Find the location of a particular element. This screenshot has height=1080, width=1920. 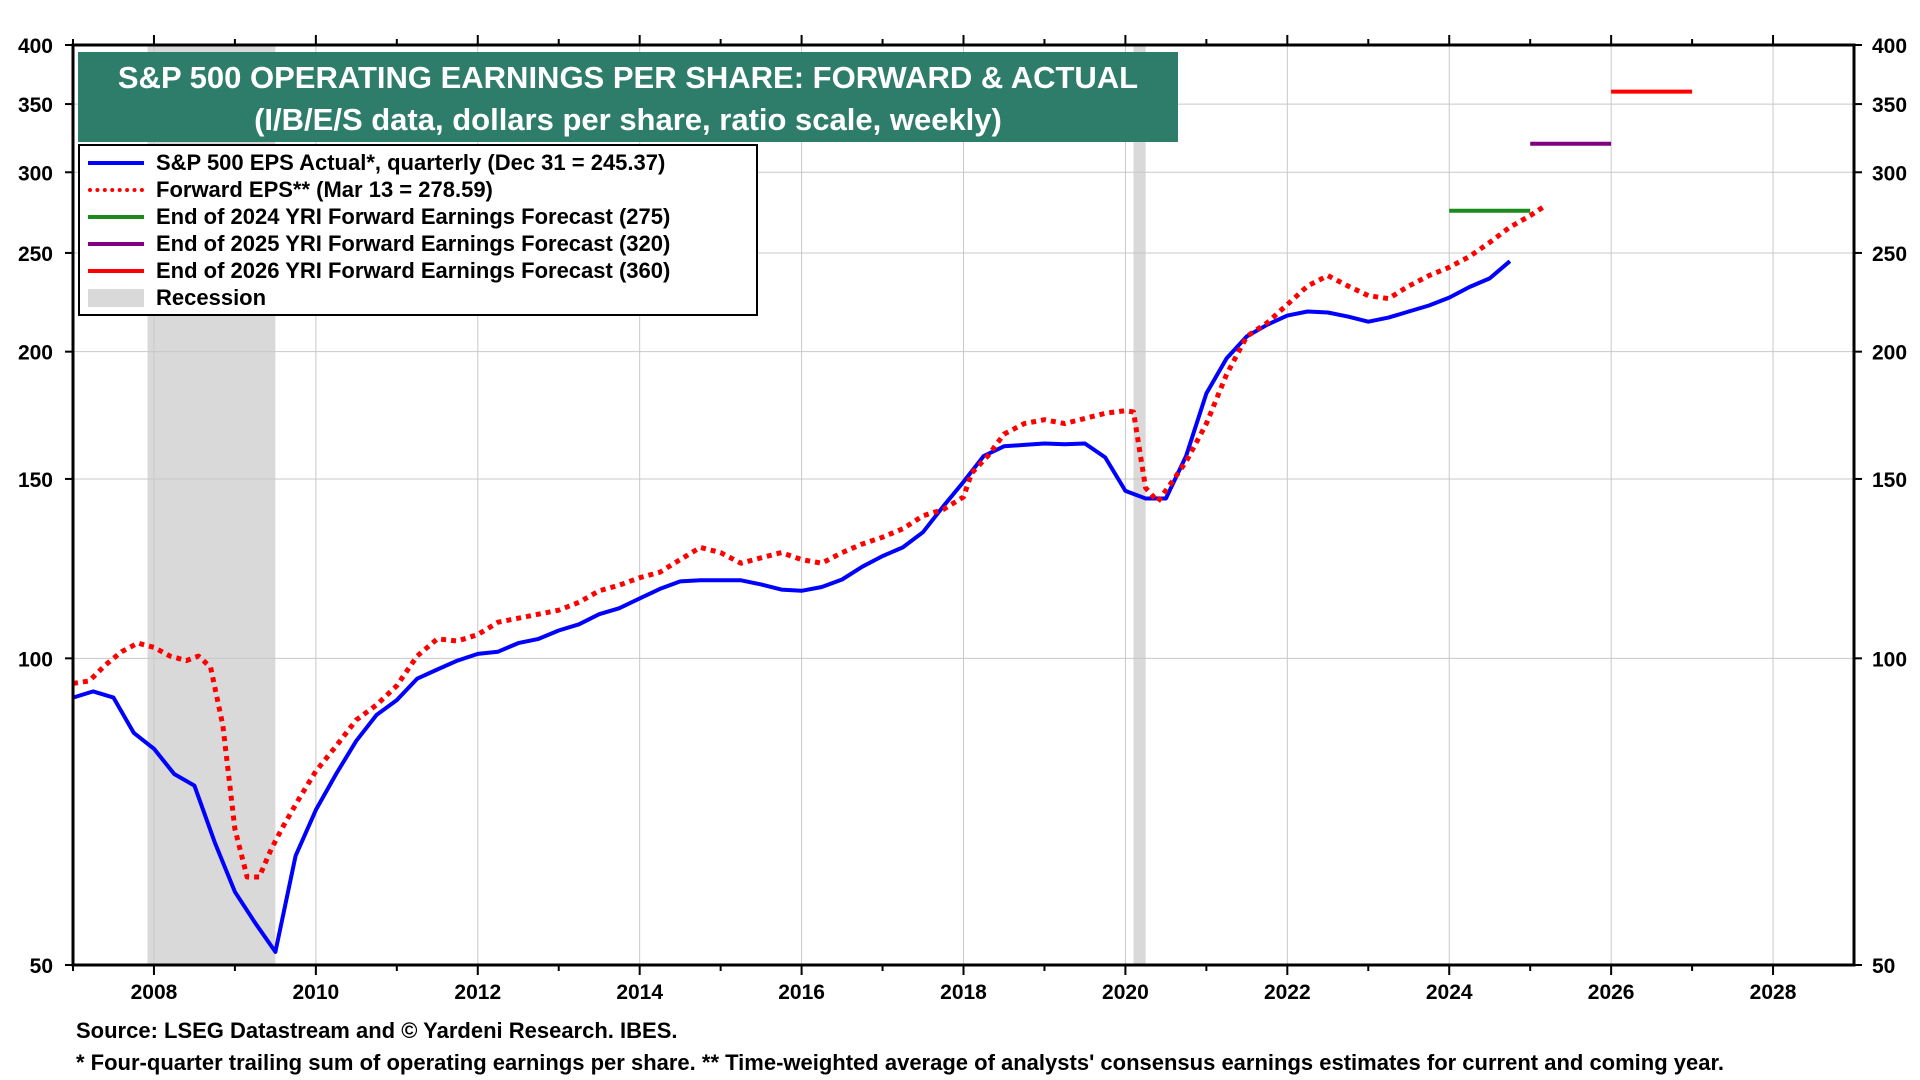

x-tick-label: 2010 is located at coordinates (316, 992).